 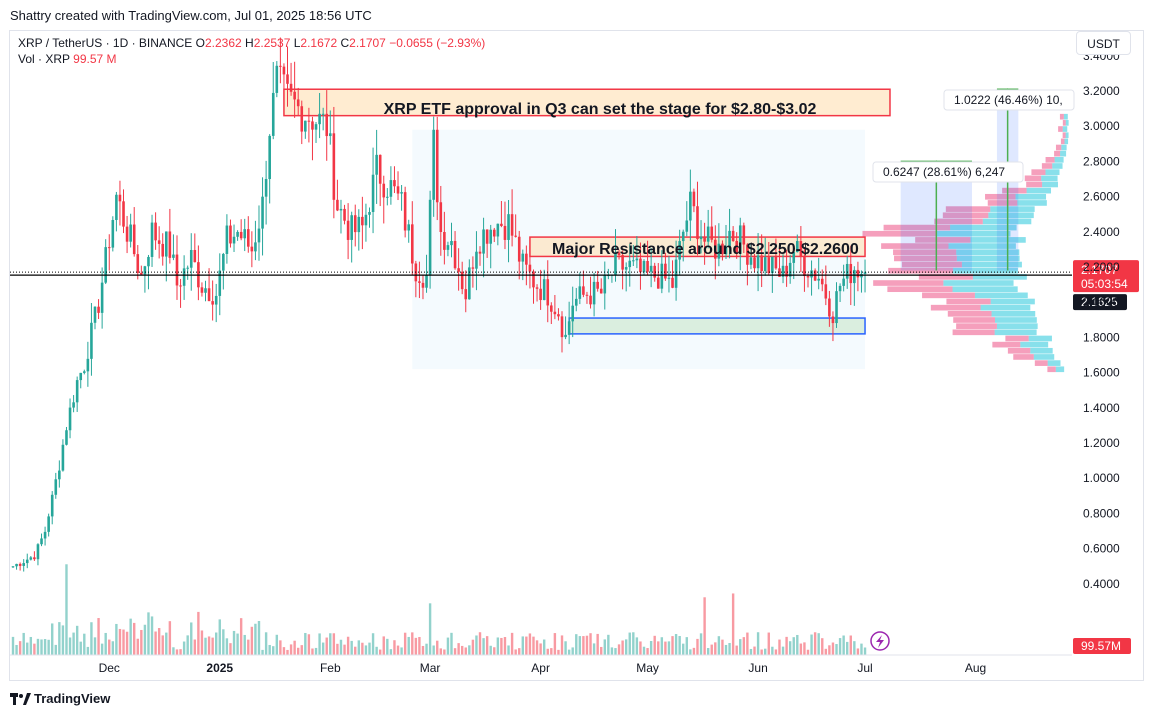 I want to click on support-zone, so click(x=717, y=326).